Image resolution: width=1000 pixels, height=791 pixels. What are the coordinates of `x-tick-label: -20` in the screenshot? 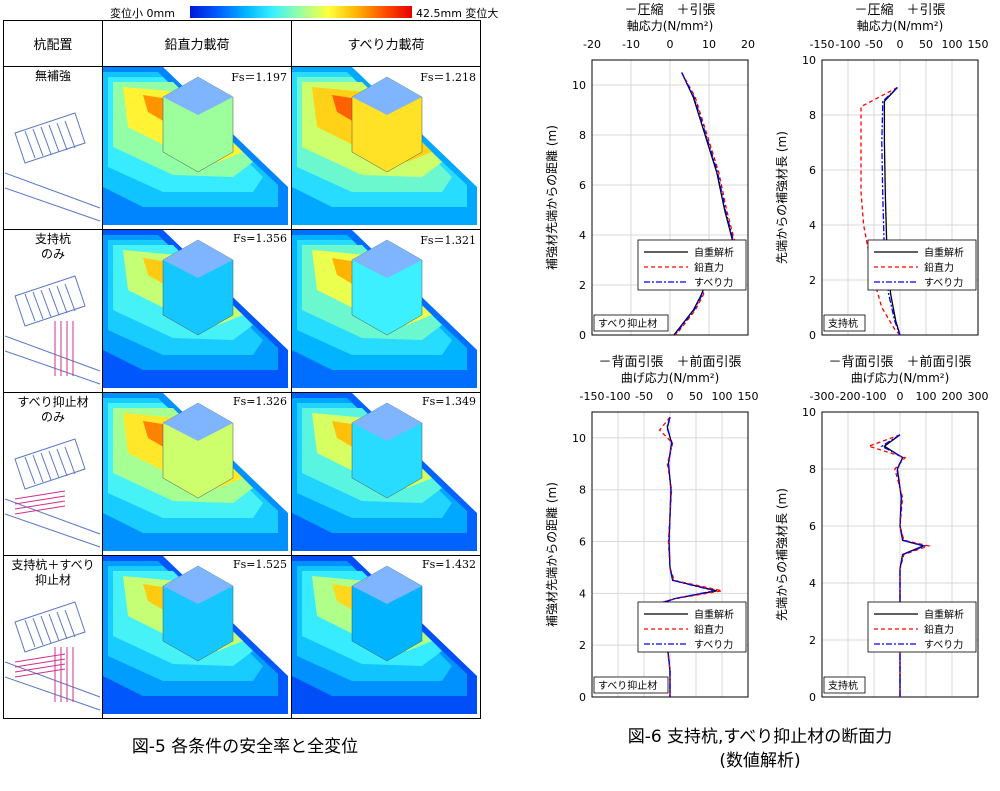 It's located at (592, 44).